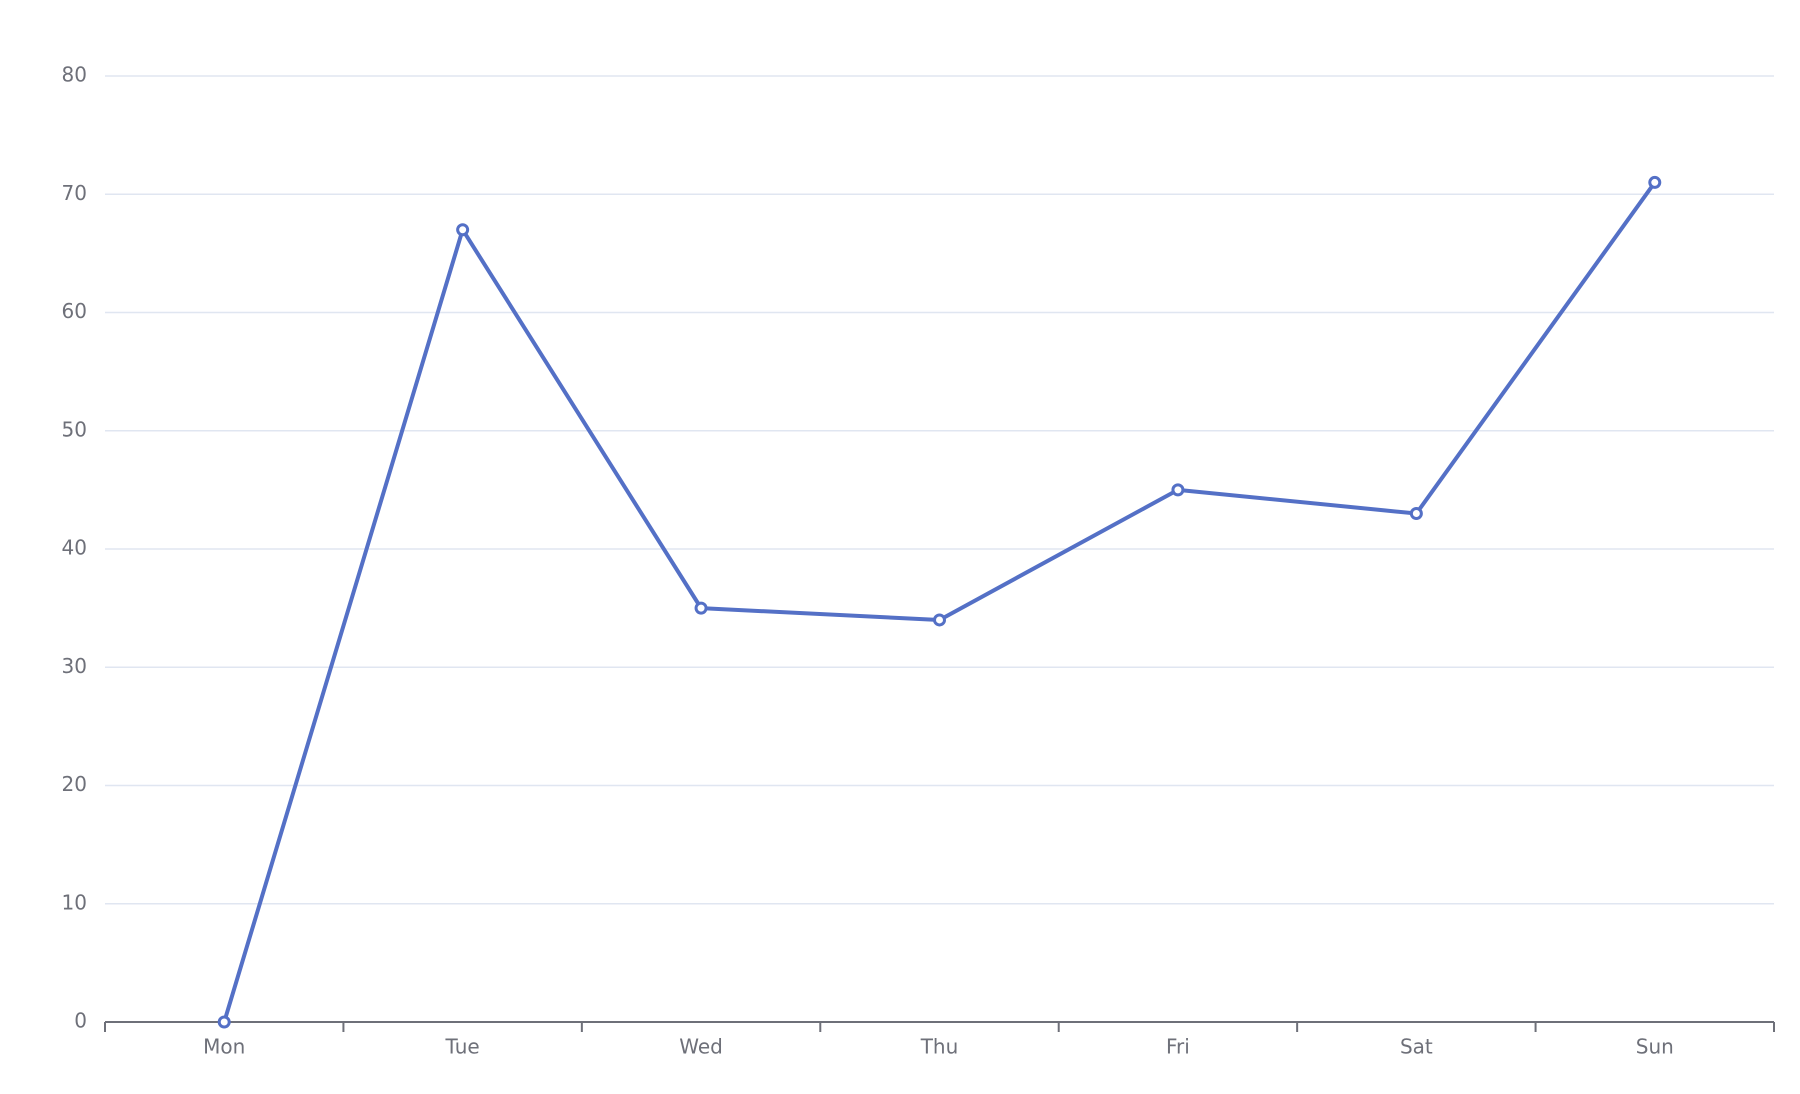  Describe the element at coordinates (80, 1021) in the screenshot. I see `y-tick-label: 0` at that location.